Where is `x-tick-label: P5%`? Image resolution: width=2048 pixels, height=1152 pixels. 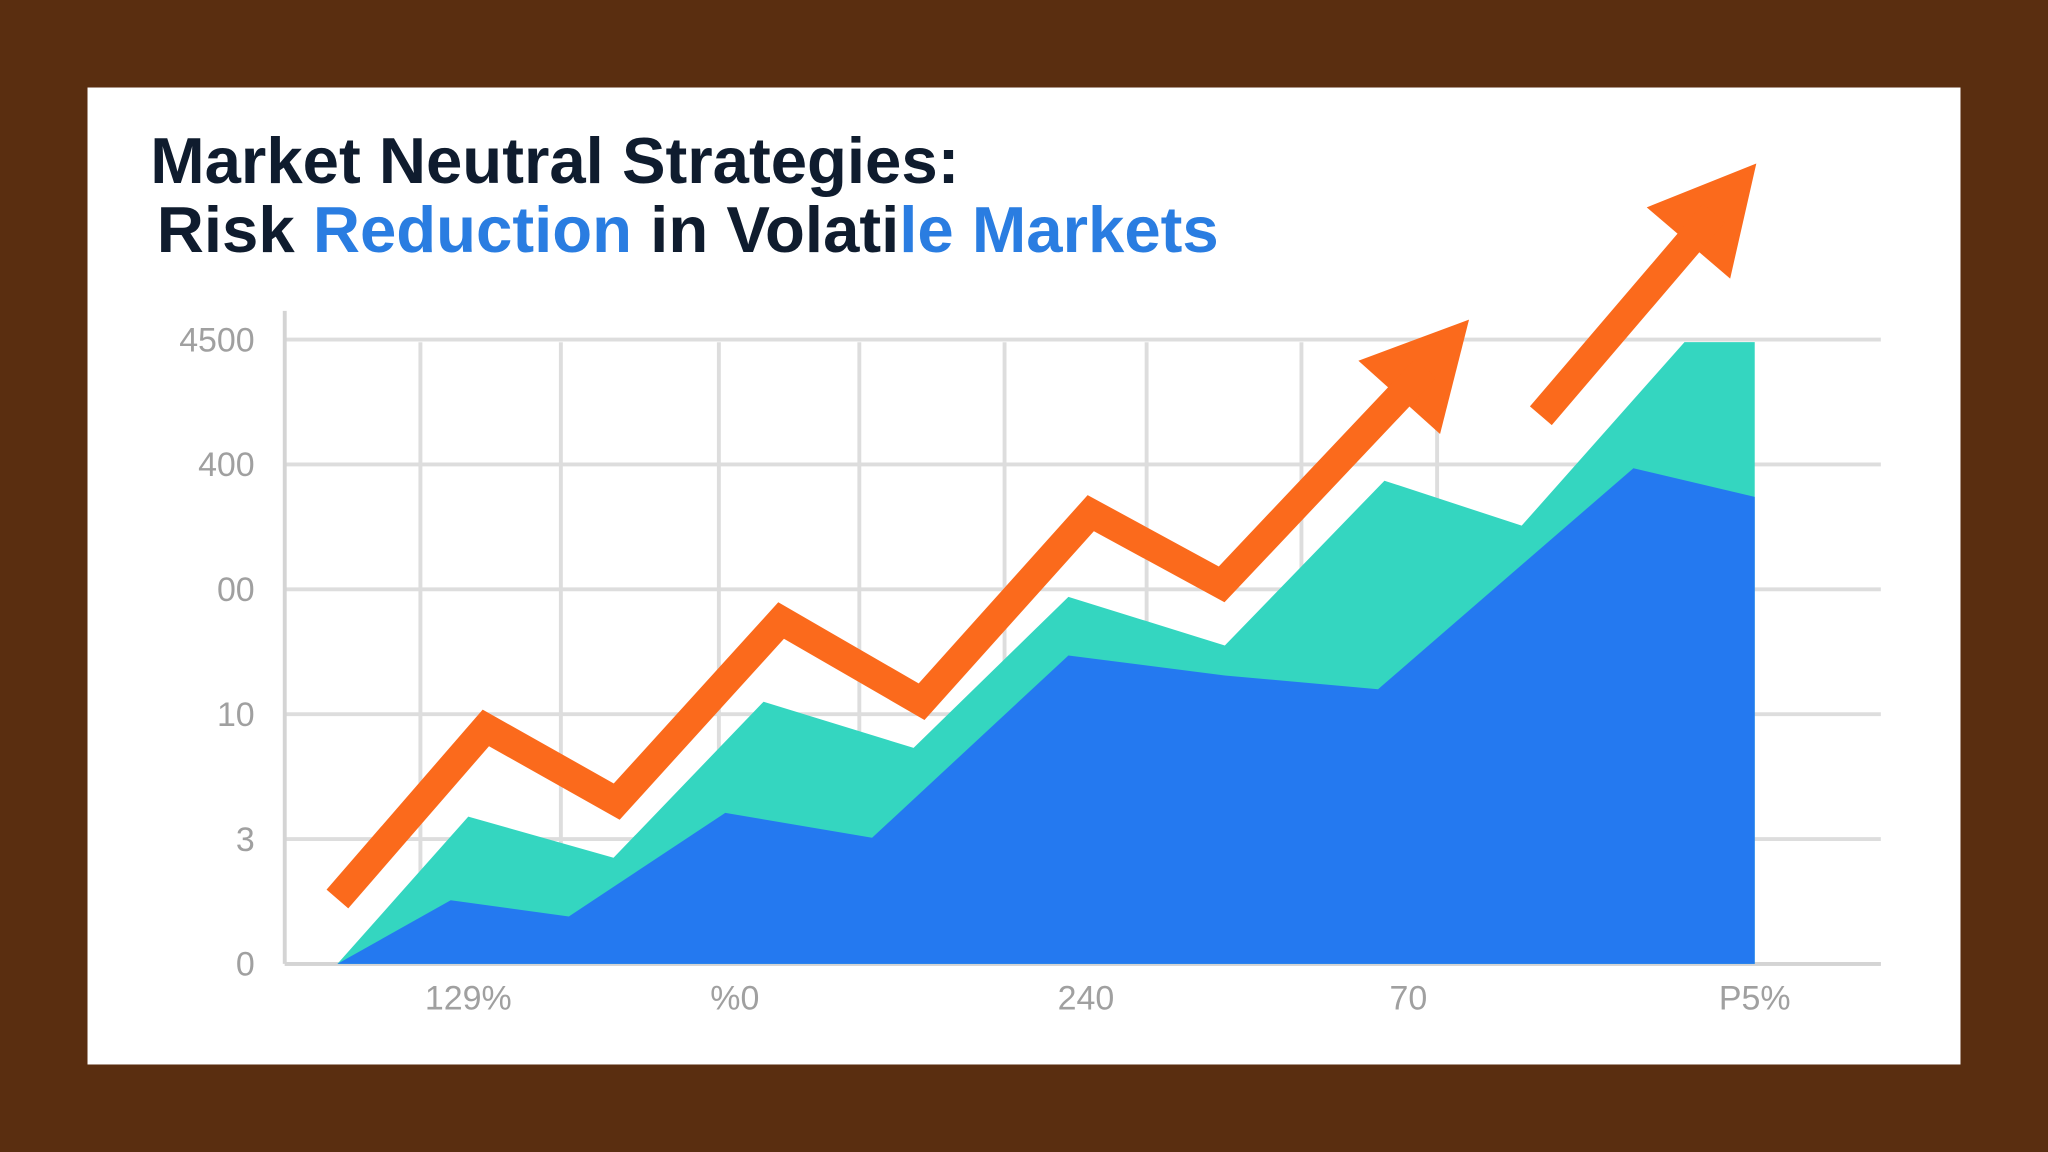 x-tick-label: P5% is located at coordinates (1755, 999).